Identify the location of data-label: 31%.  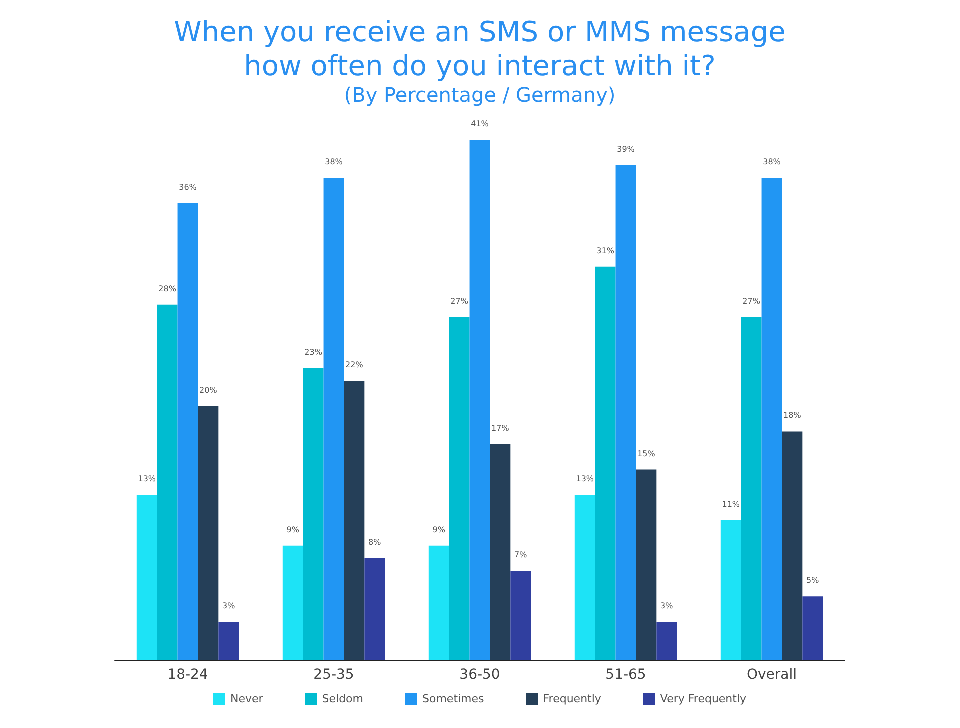
(605, 251).